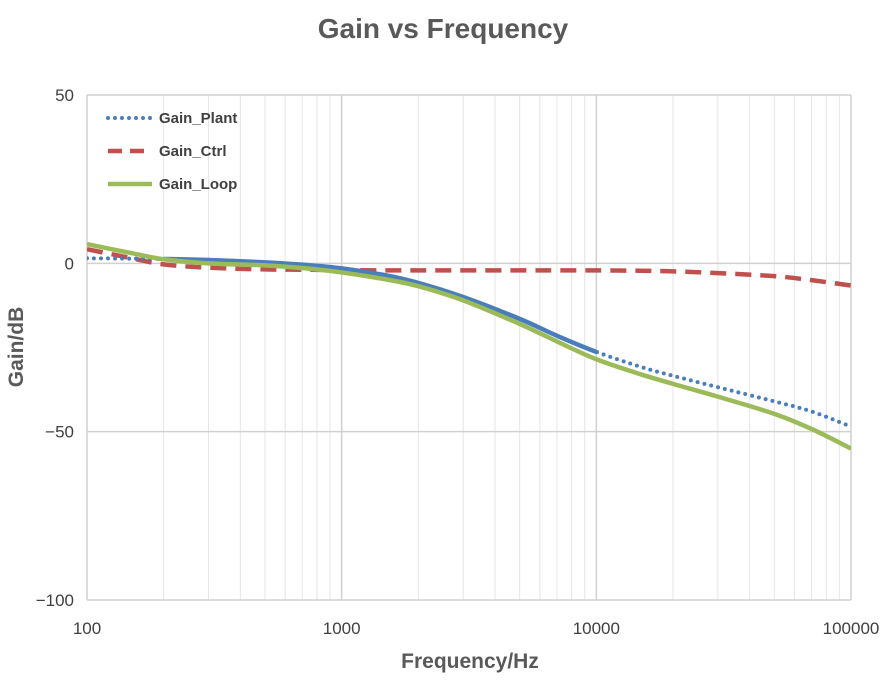 The image size is (885, 681). I want to click on x-tick-label: 10000, so click(596, 628).